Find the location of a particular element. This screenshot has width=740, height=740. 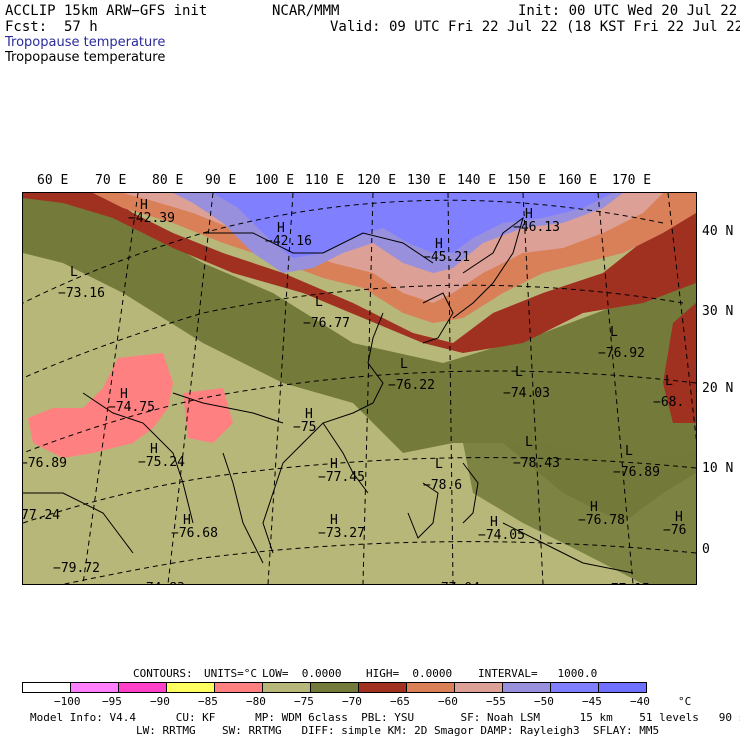

extremum-value: −46.13 is located at coordinates (536, 227).